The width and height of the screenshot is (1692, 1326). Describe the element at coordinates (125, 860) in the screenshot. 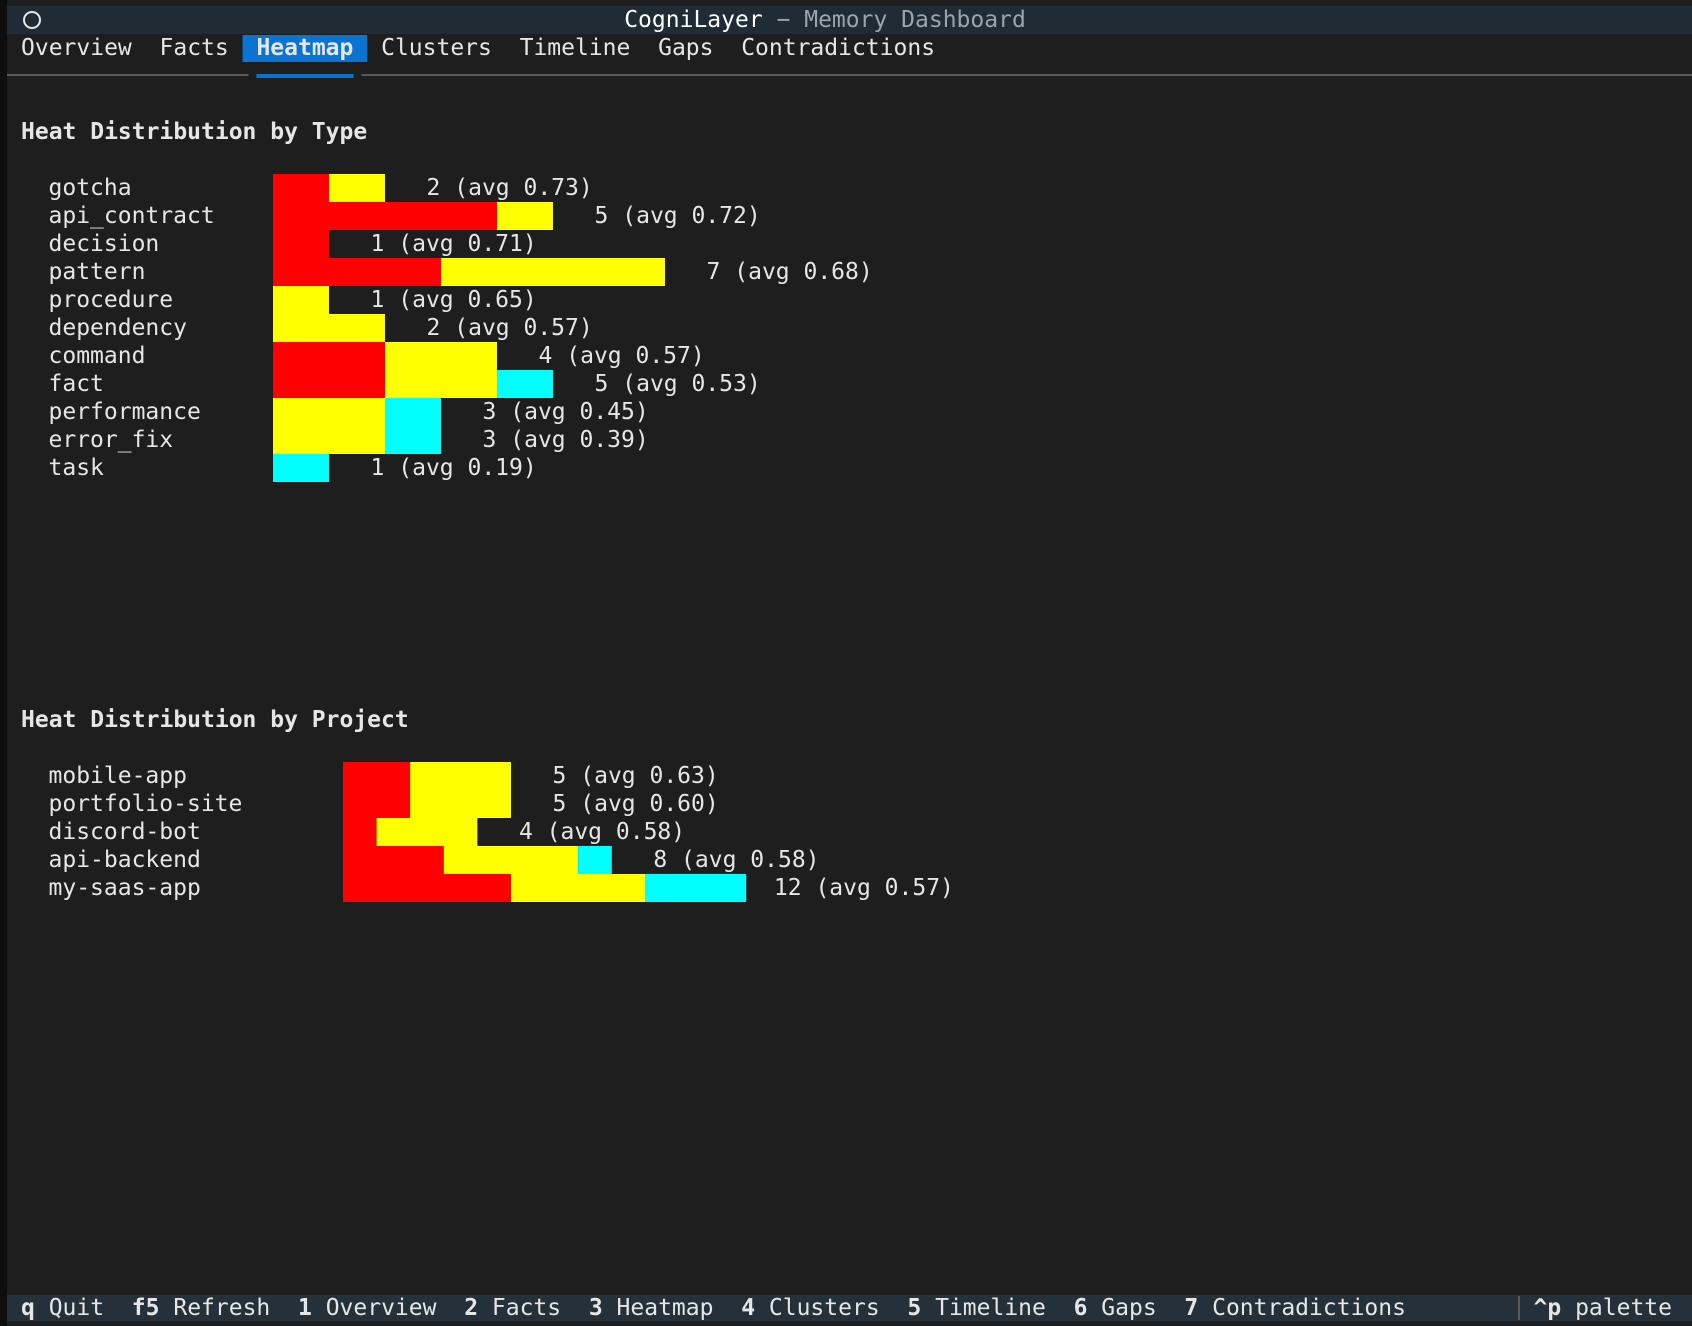

I see `row-label: api-backend` at that location.